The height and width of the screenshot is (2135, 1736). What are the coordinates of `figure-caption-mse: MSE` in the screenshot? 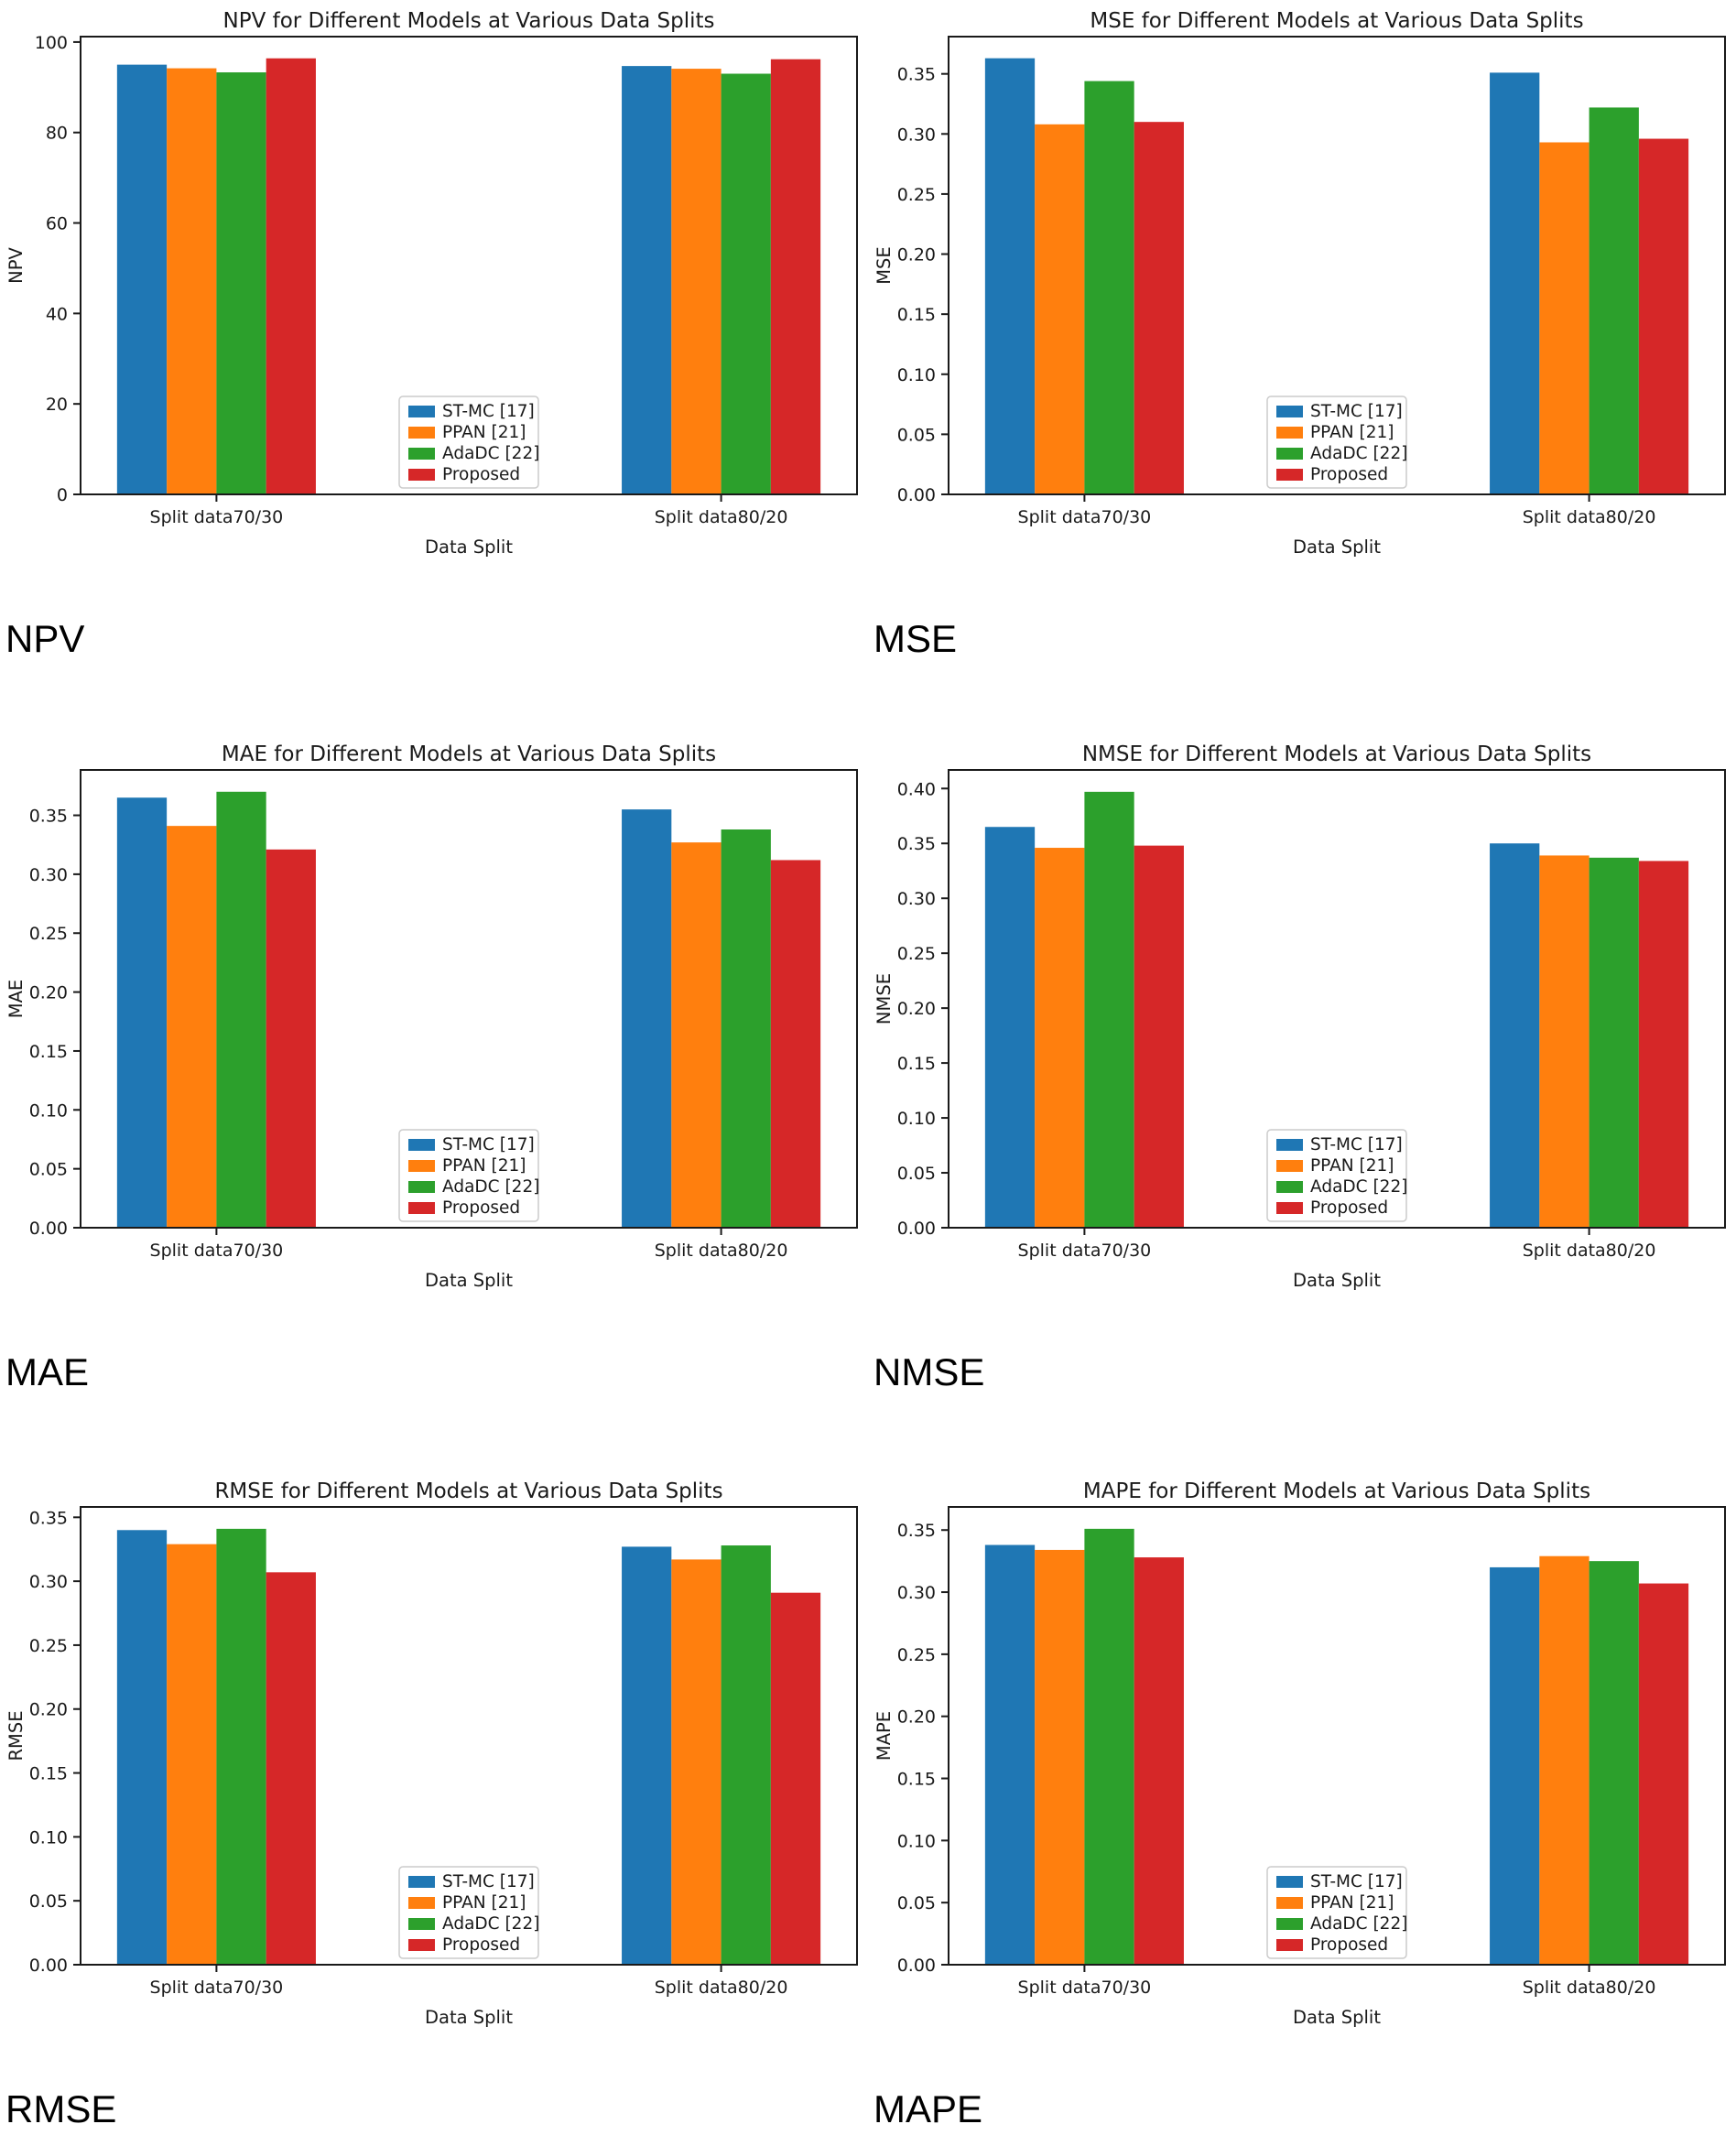 It's located at (916, 639).